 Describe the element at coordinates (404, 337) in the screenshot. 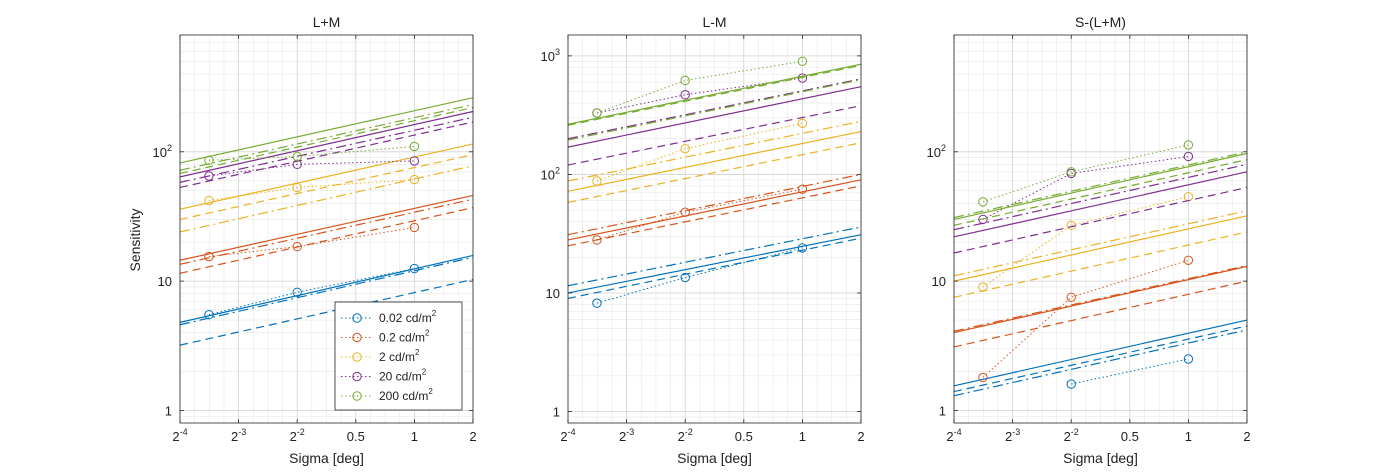

I see `legend-entry: 0.2 cd/m2` at that location.